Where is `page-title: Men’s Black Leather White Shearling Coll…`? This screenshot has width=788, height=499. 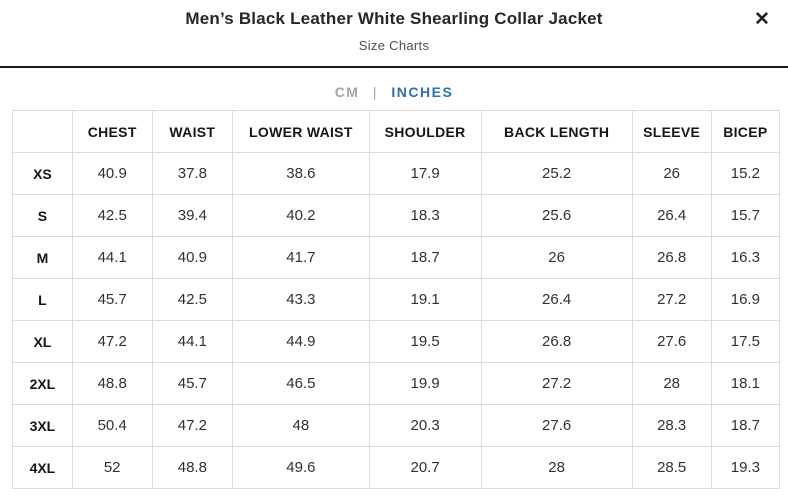 page-title: Men’s Black Leather White Shearling Coll… is located at coordinates (394, 18).